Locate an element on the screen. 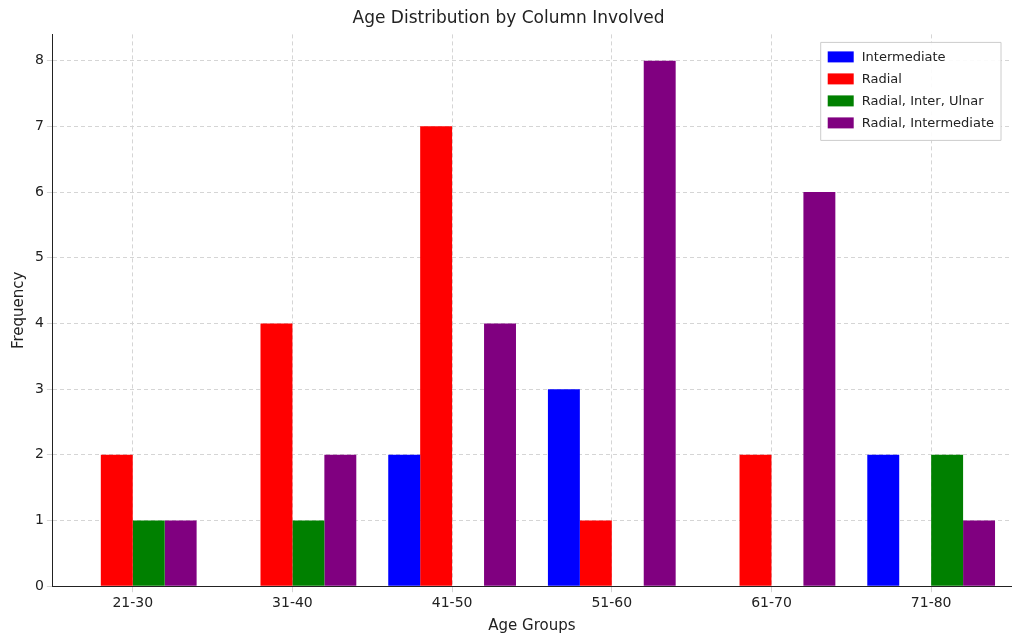  y-tick-label: 0 is located at coordinates (39, 584).